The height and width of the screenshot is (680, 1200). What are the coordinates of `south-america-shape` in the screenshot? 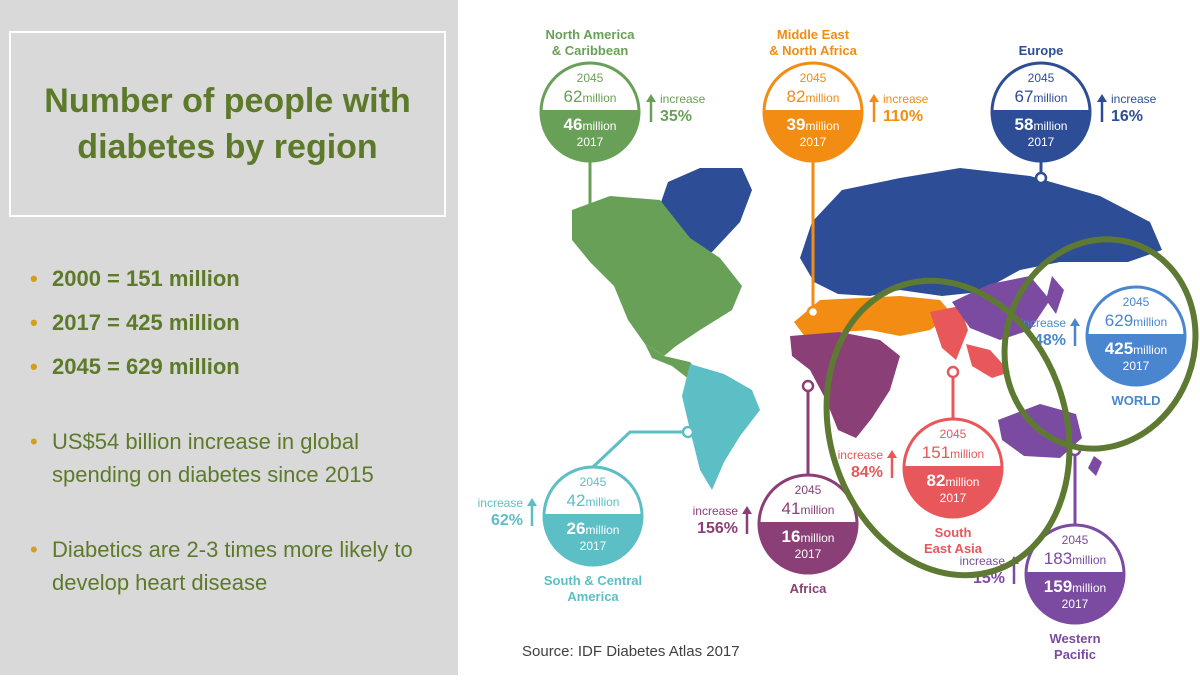 It's located at (721, 427).